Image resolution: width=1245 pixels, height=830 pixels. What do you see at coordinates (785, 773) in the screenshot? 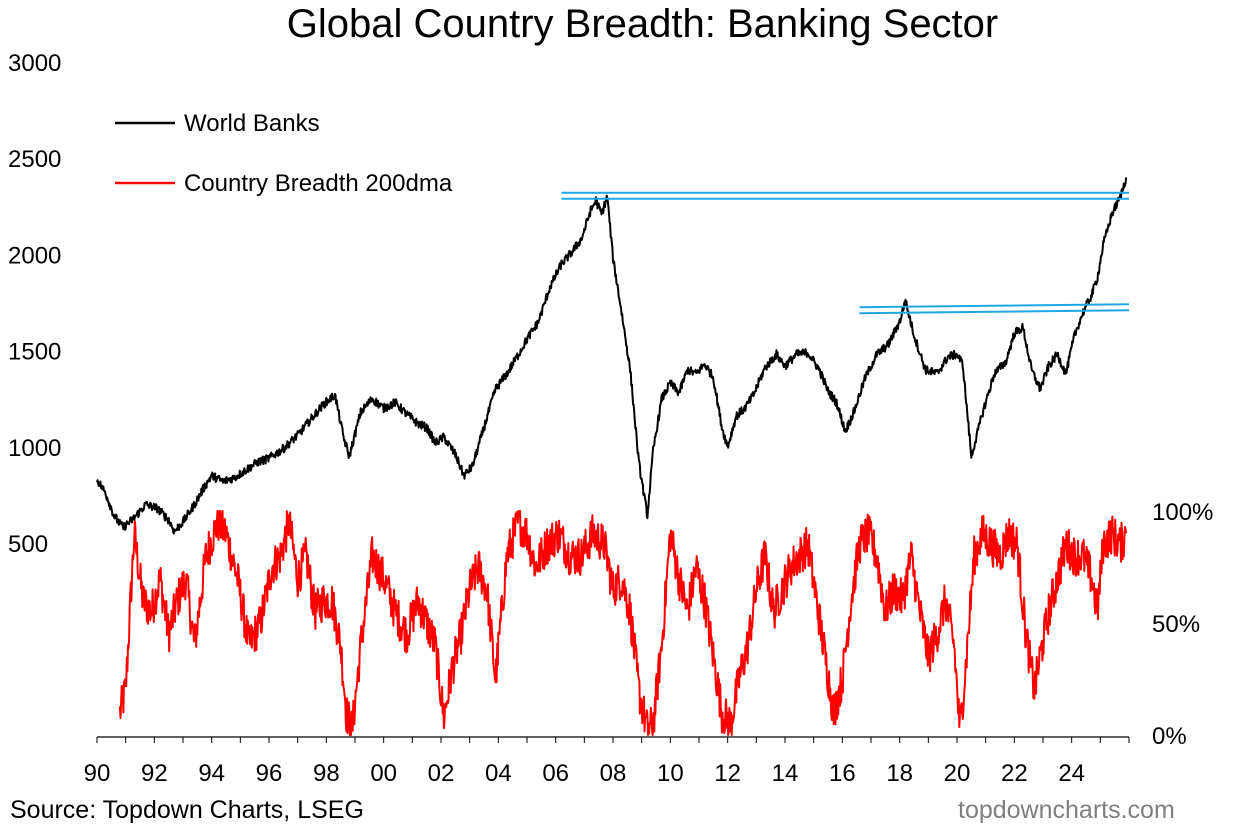
I see `x-tick-label: 14` at bounding box center [785, 773].